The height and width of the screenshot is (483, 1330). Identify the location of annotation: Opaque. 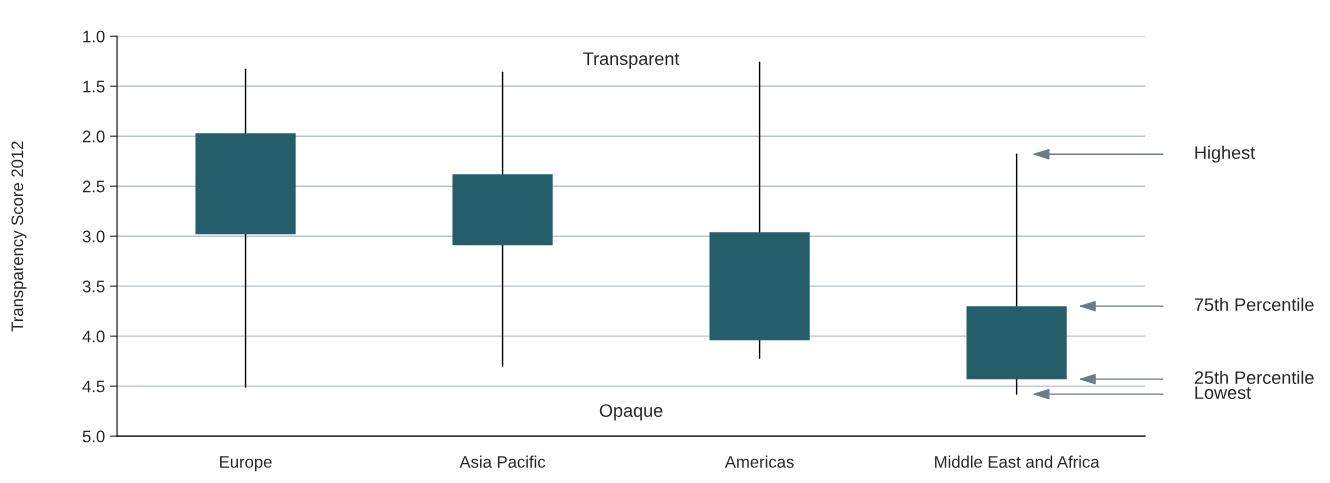
(631, 412).